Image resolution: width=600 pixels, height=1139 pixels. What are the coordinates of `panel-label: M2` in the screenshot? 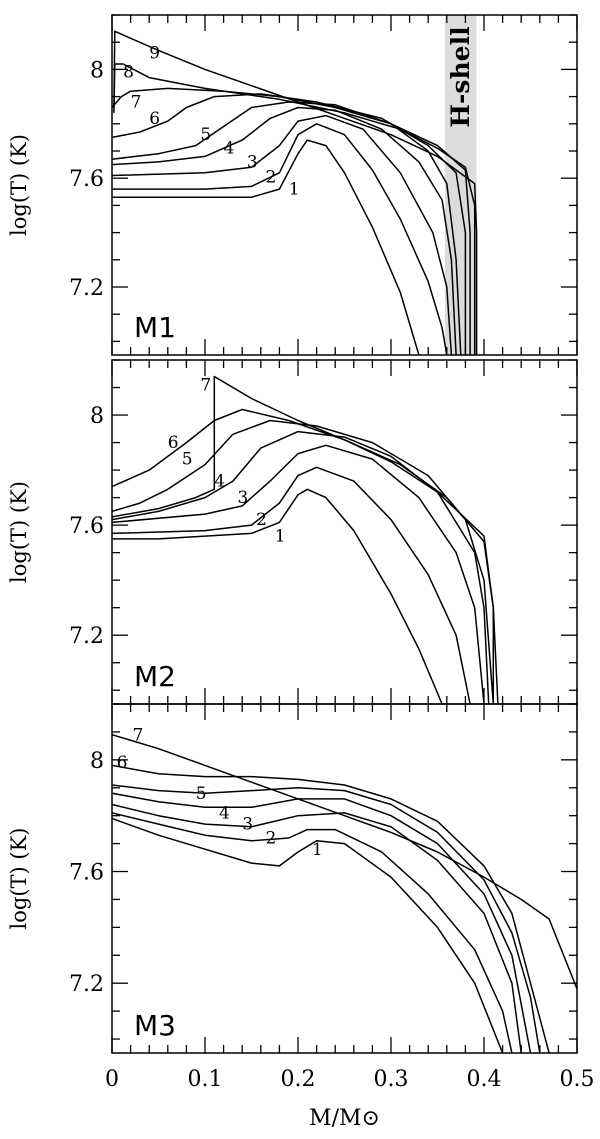 It's located at (155, 676).